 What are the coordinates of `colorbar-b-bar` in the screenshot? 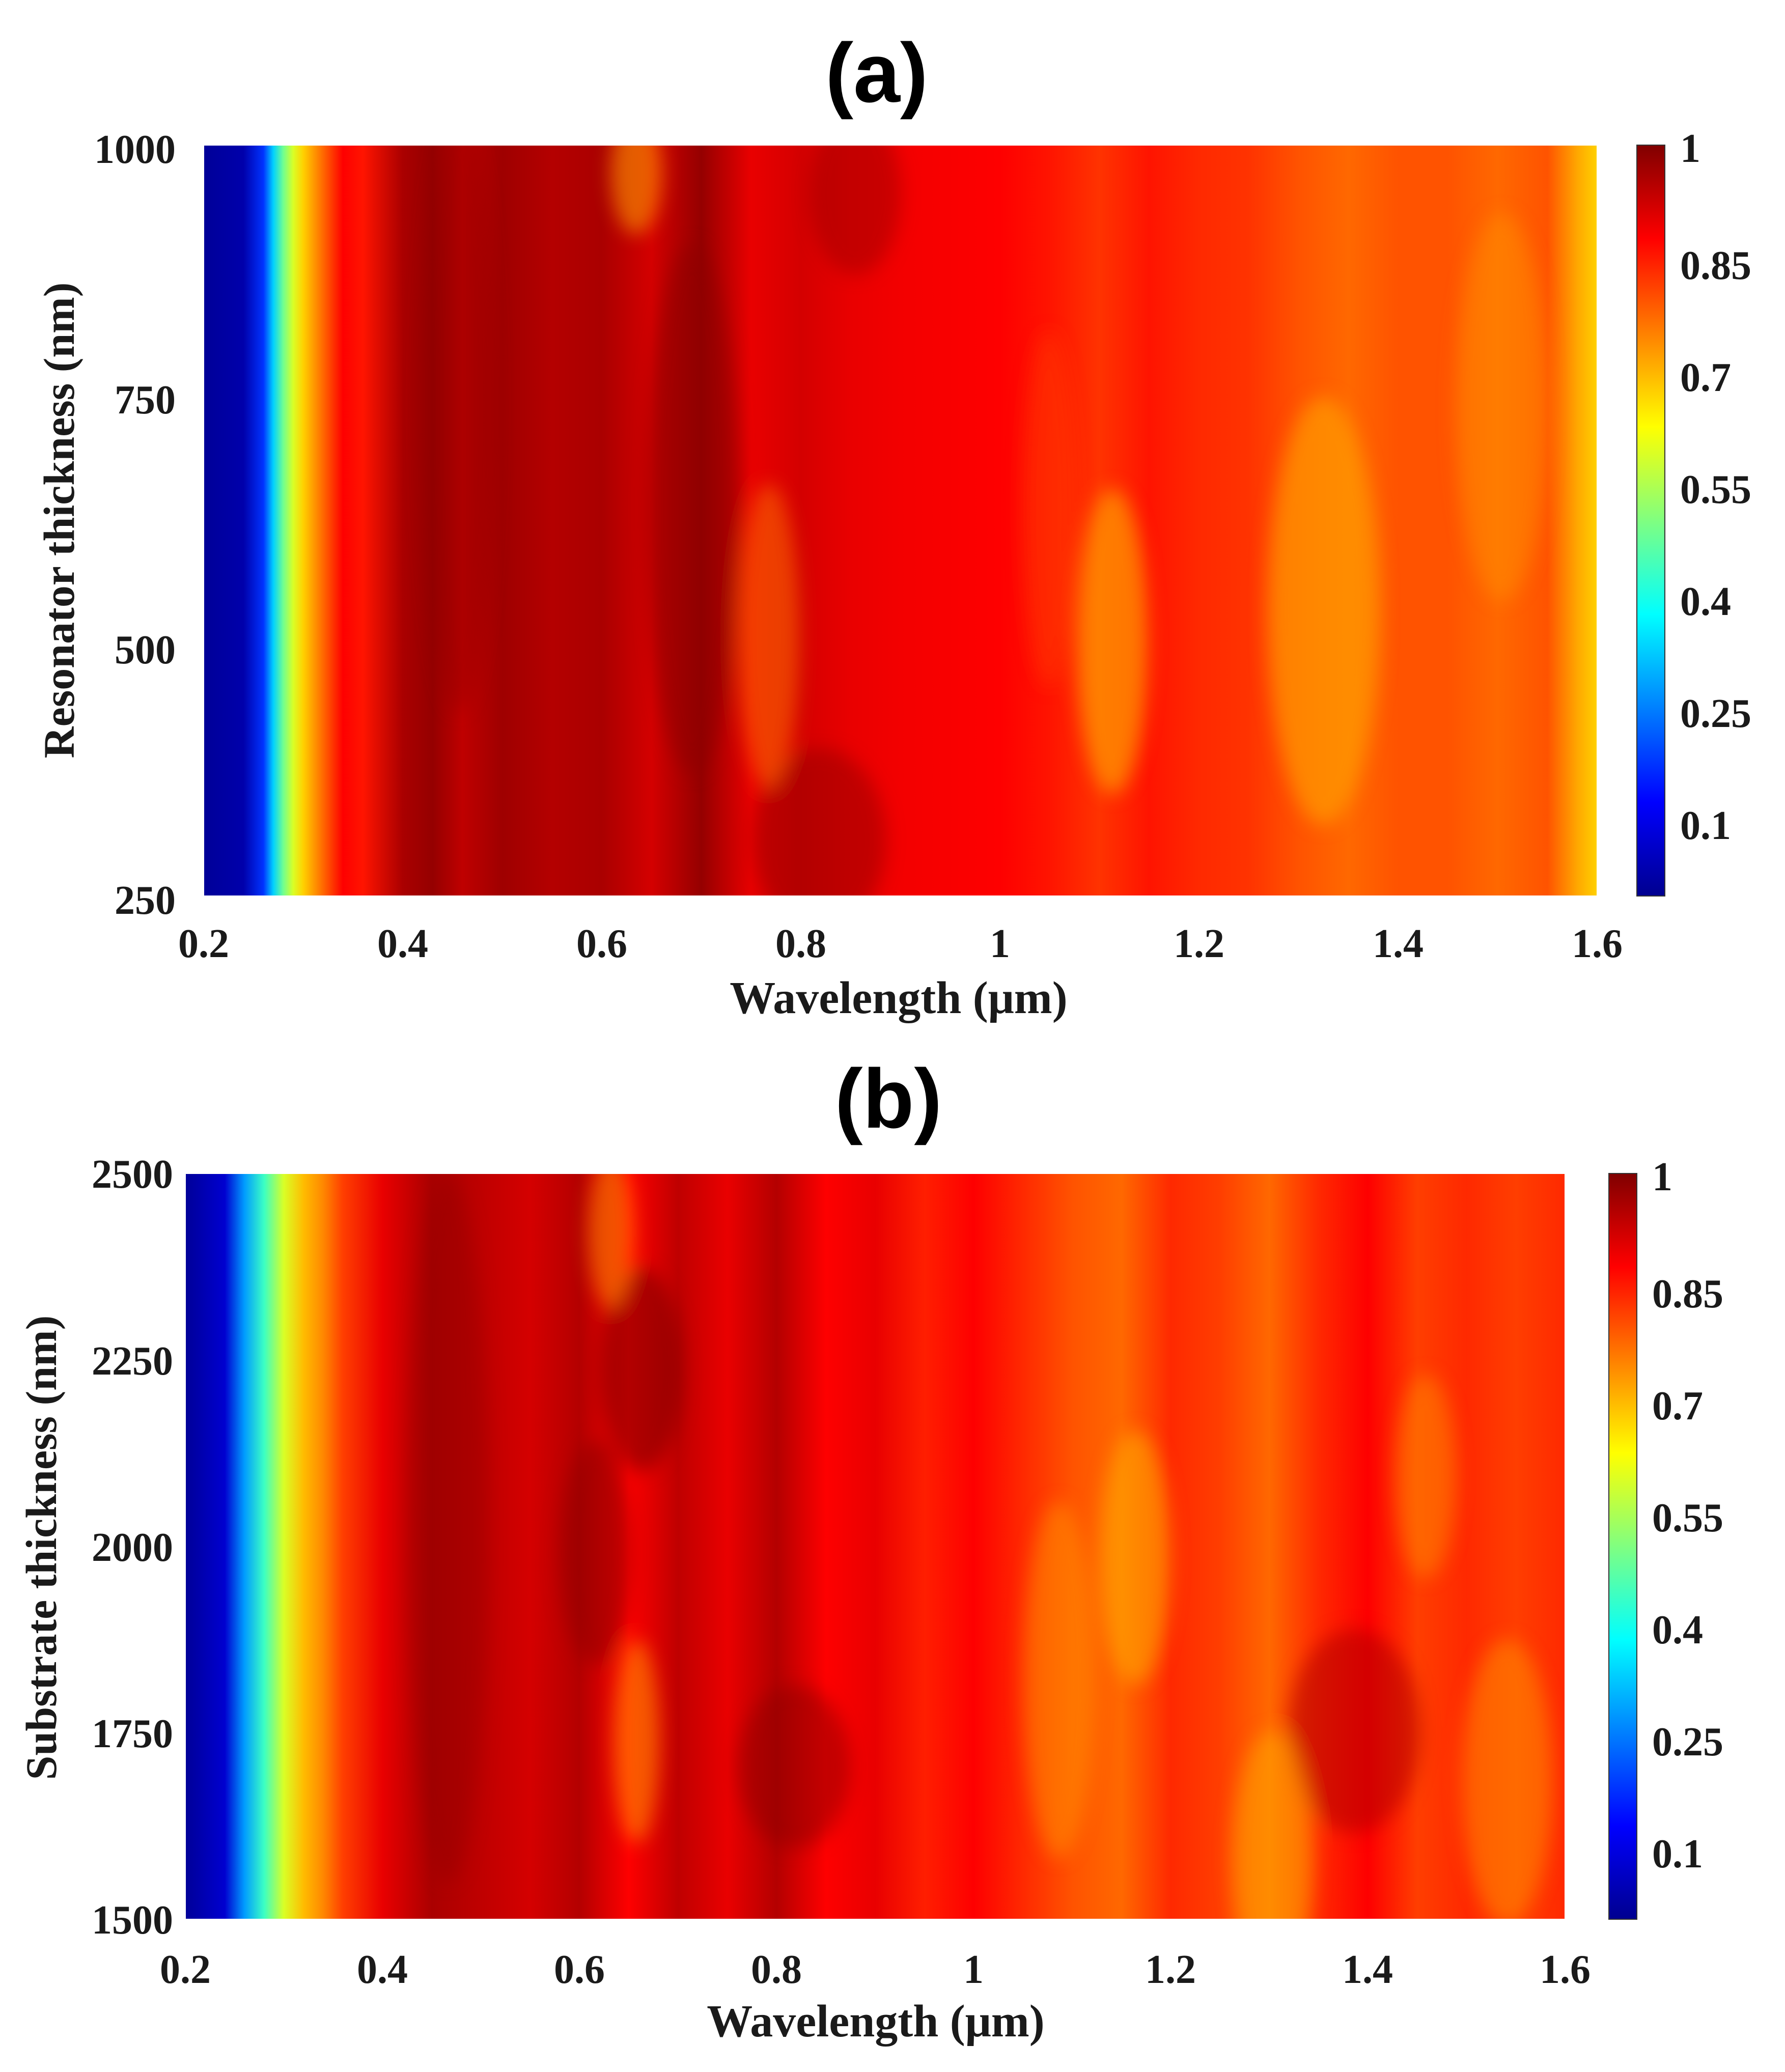 It's located at (1622, 1546).